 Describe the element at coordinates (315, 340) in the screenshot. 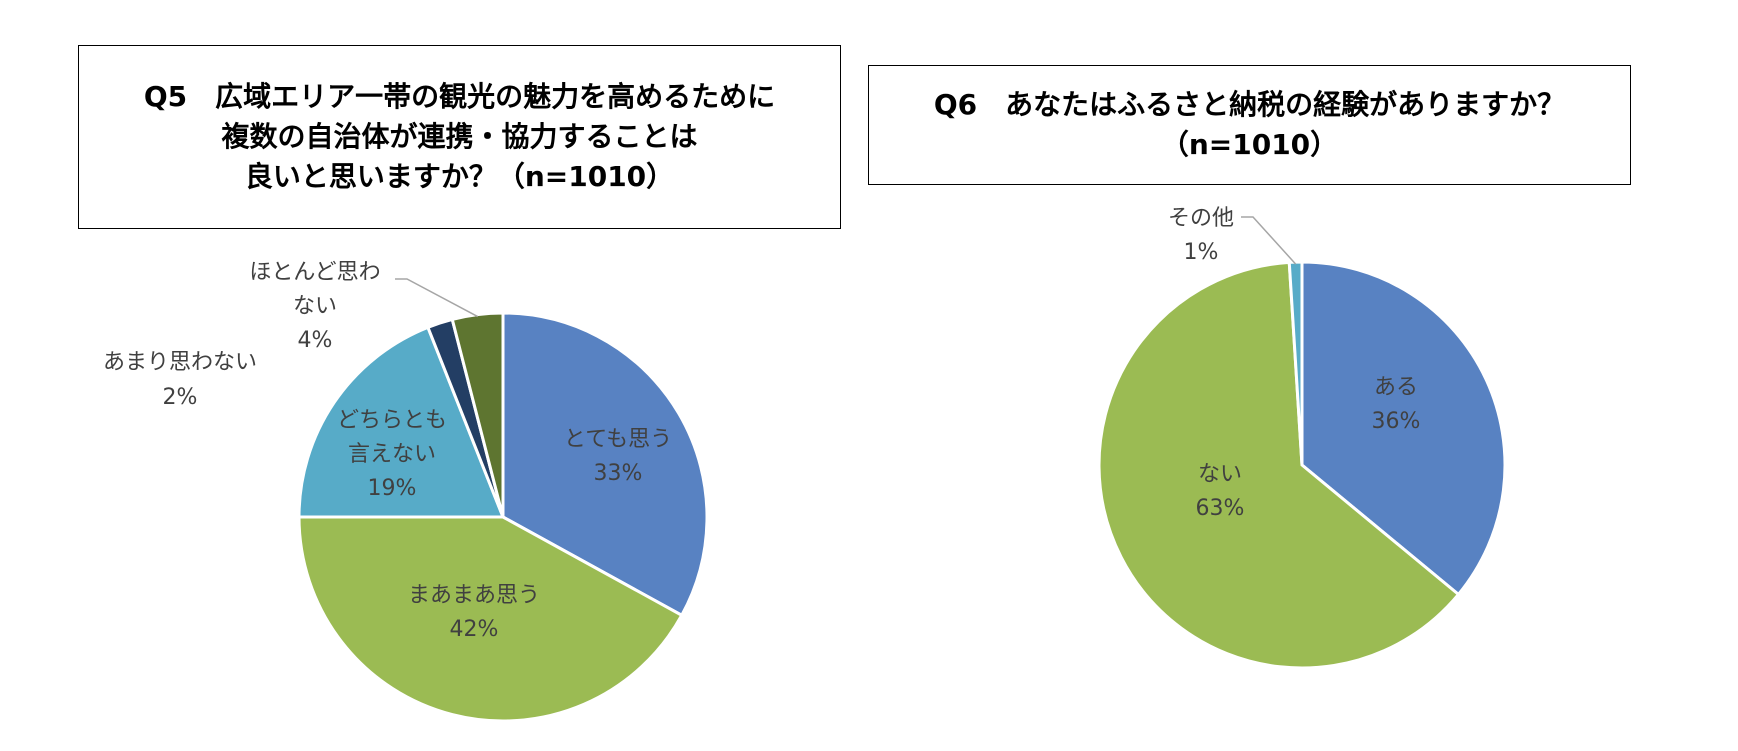

I see `slice-value-label: 4%` at that location.